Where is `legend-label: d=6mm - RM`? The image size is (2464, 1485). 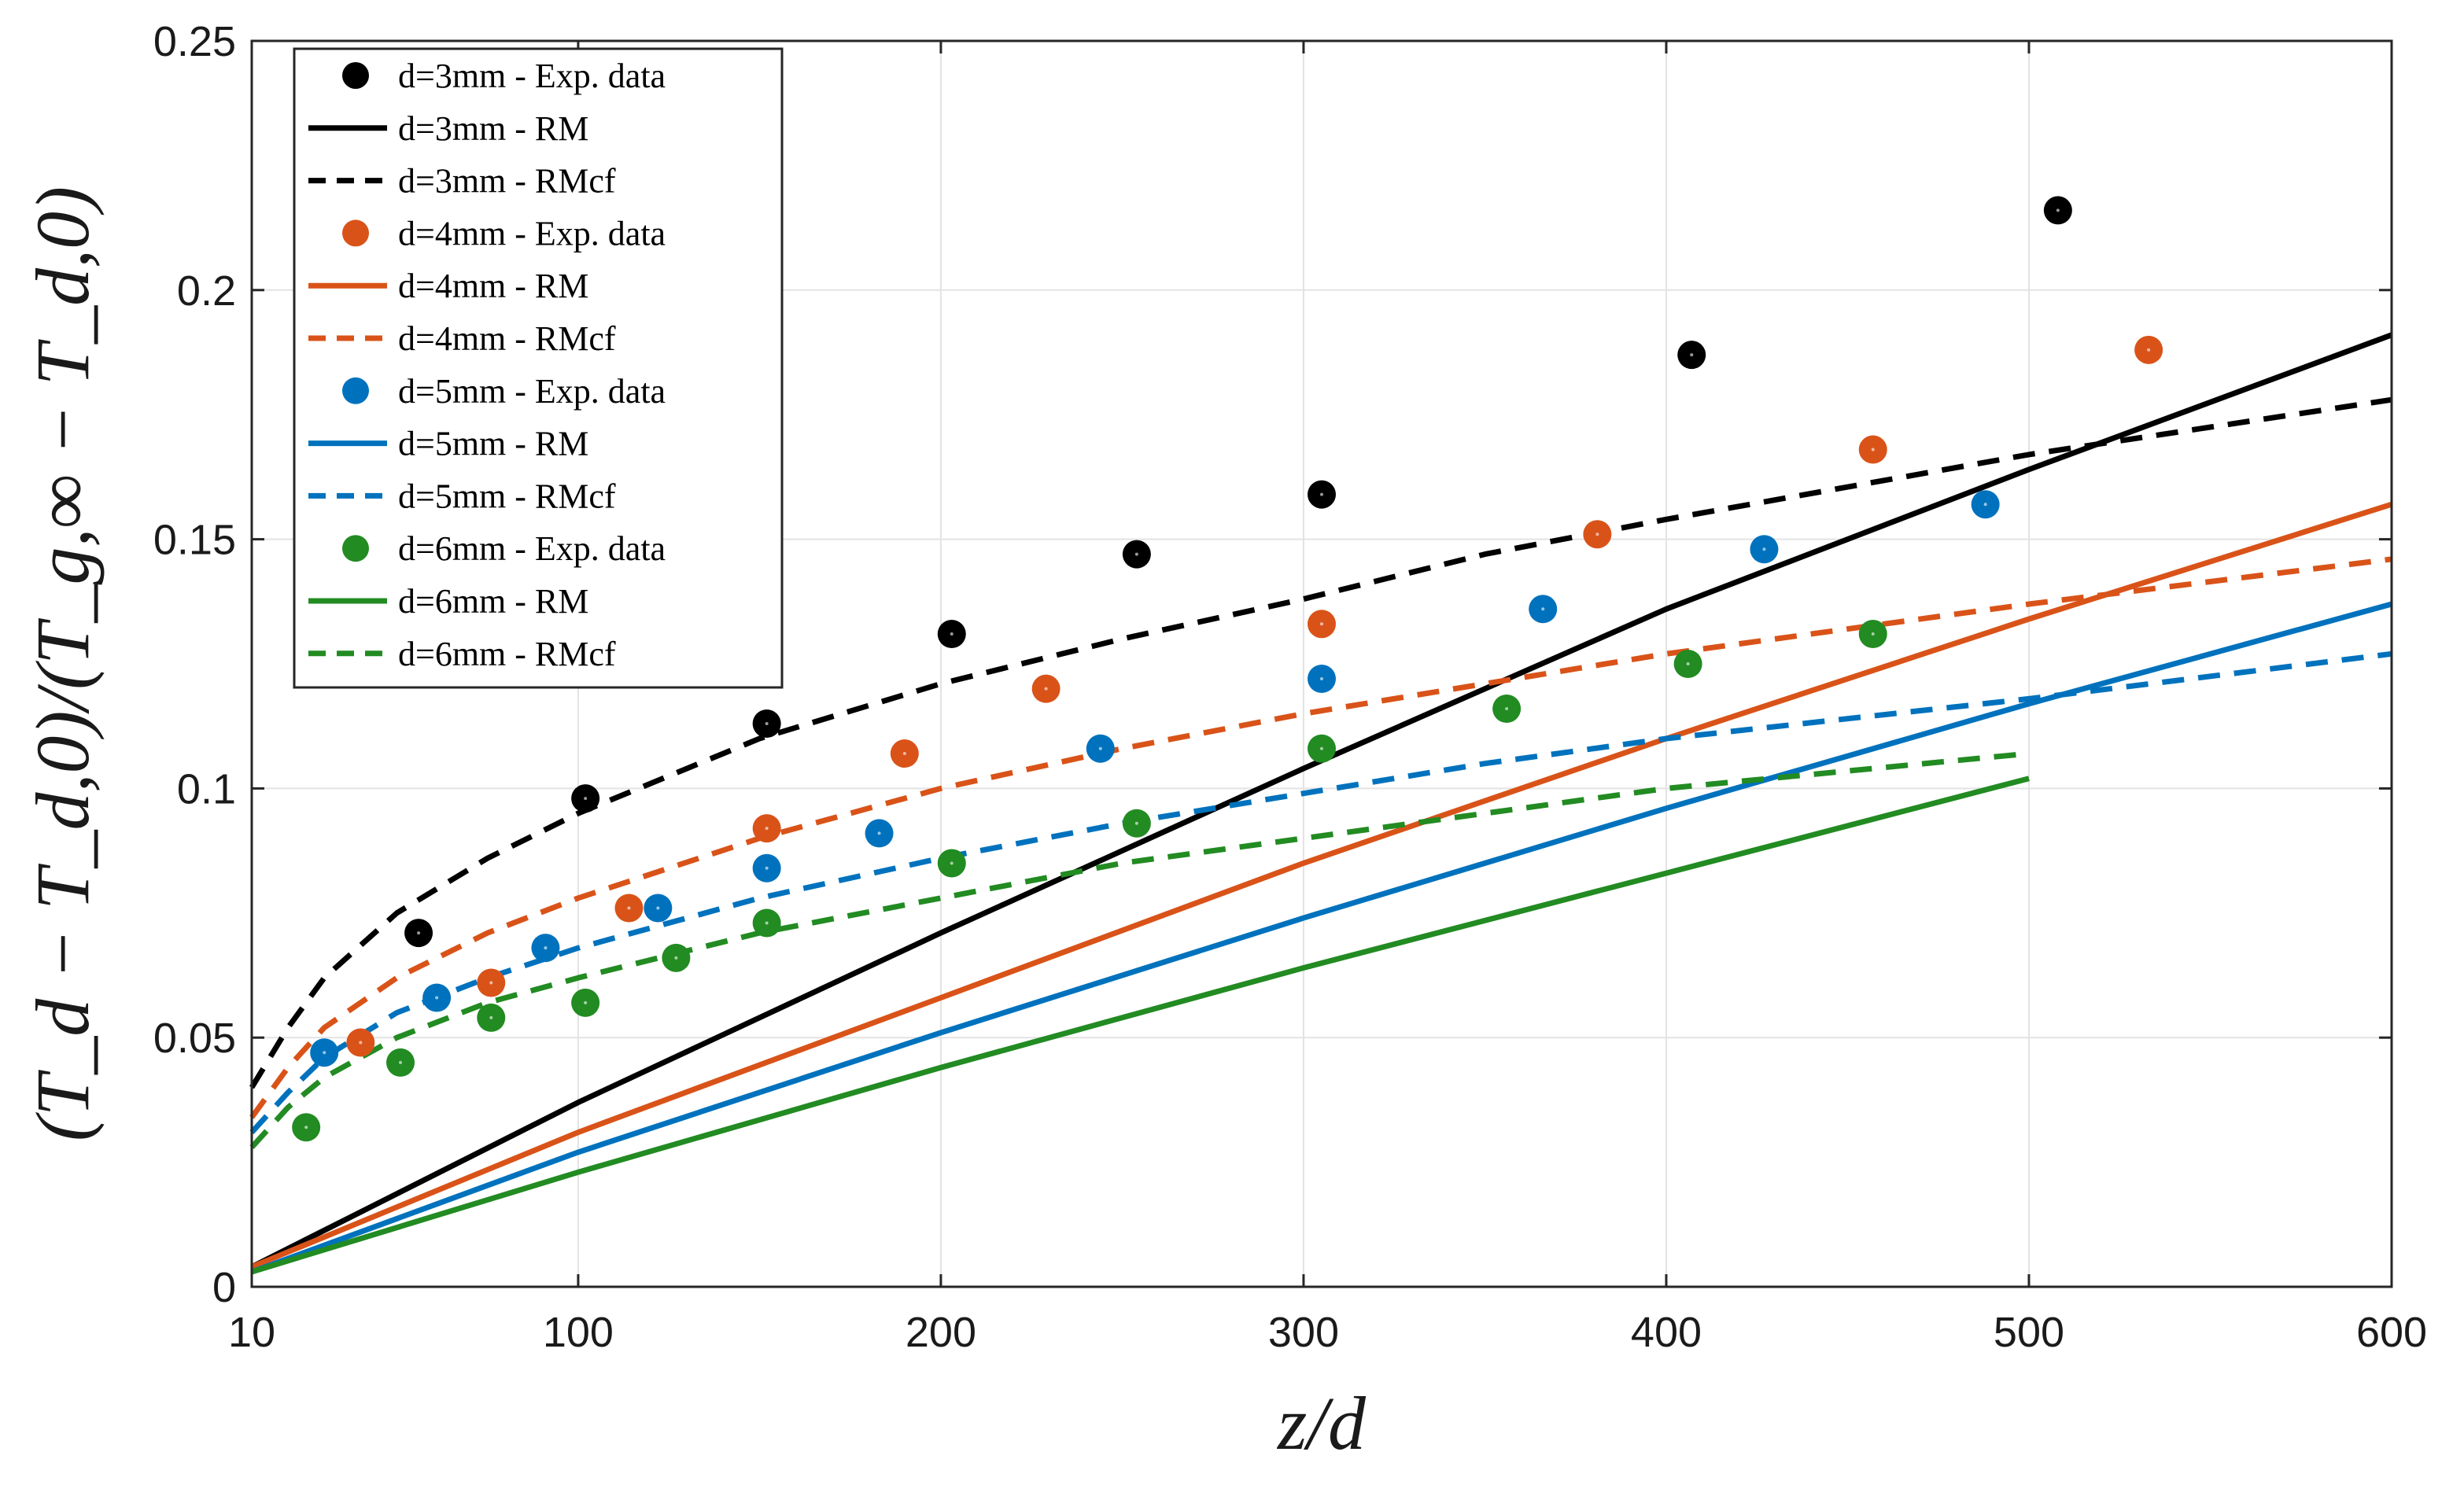 legend-label: d=6mm - RM is located at coordinates (493, 601).